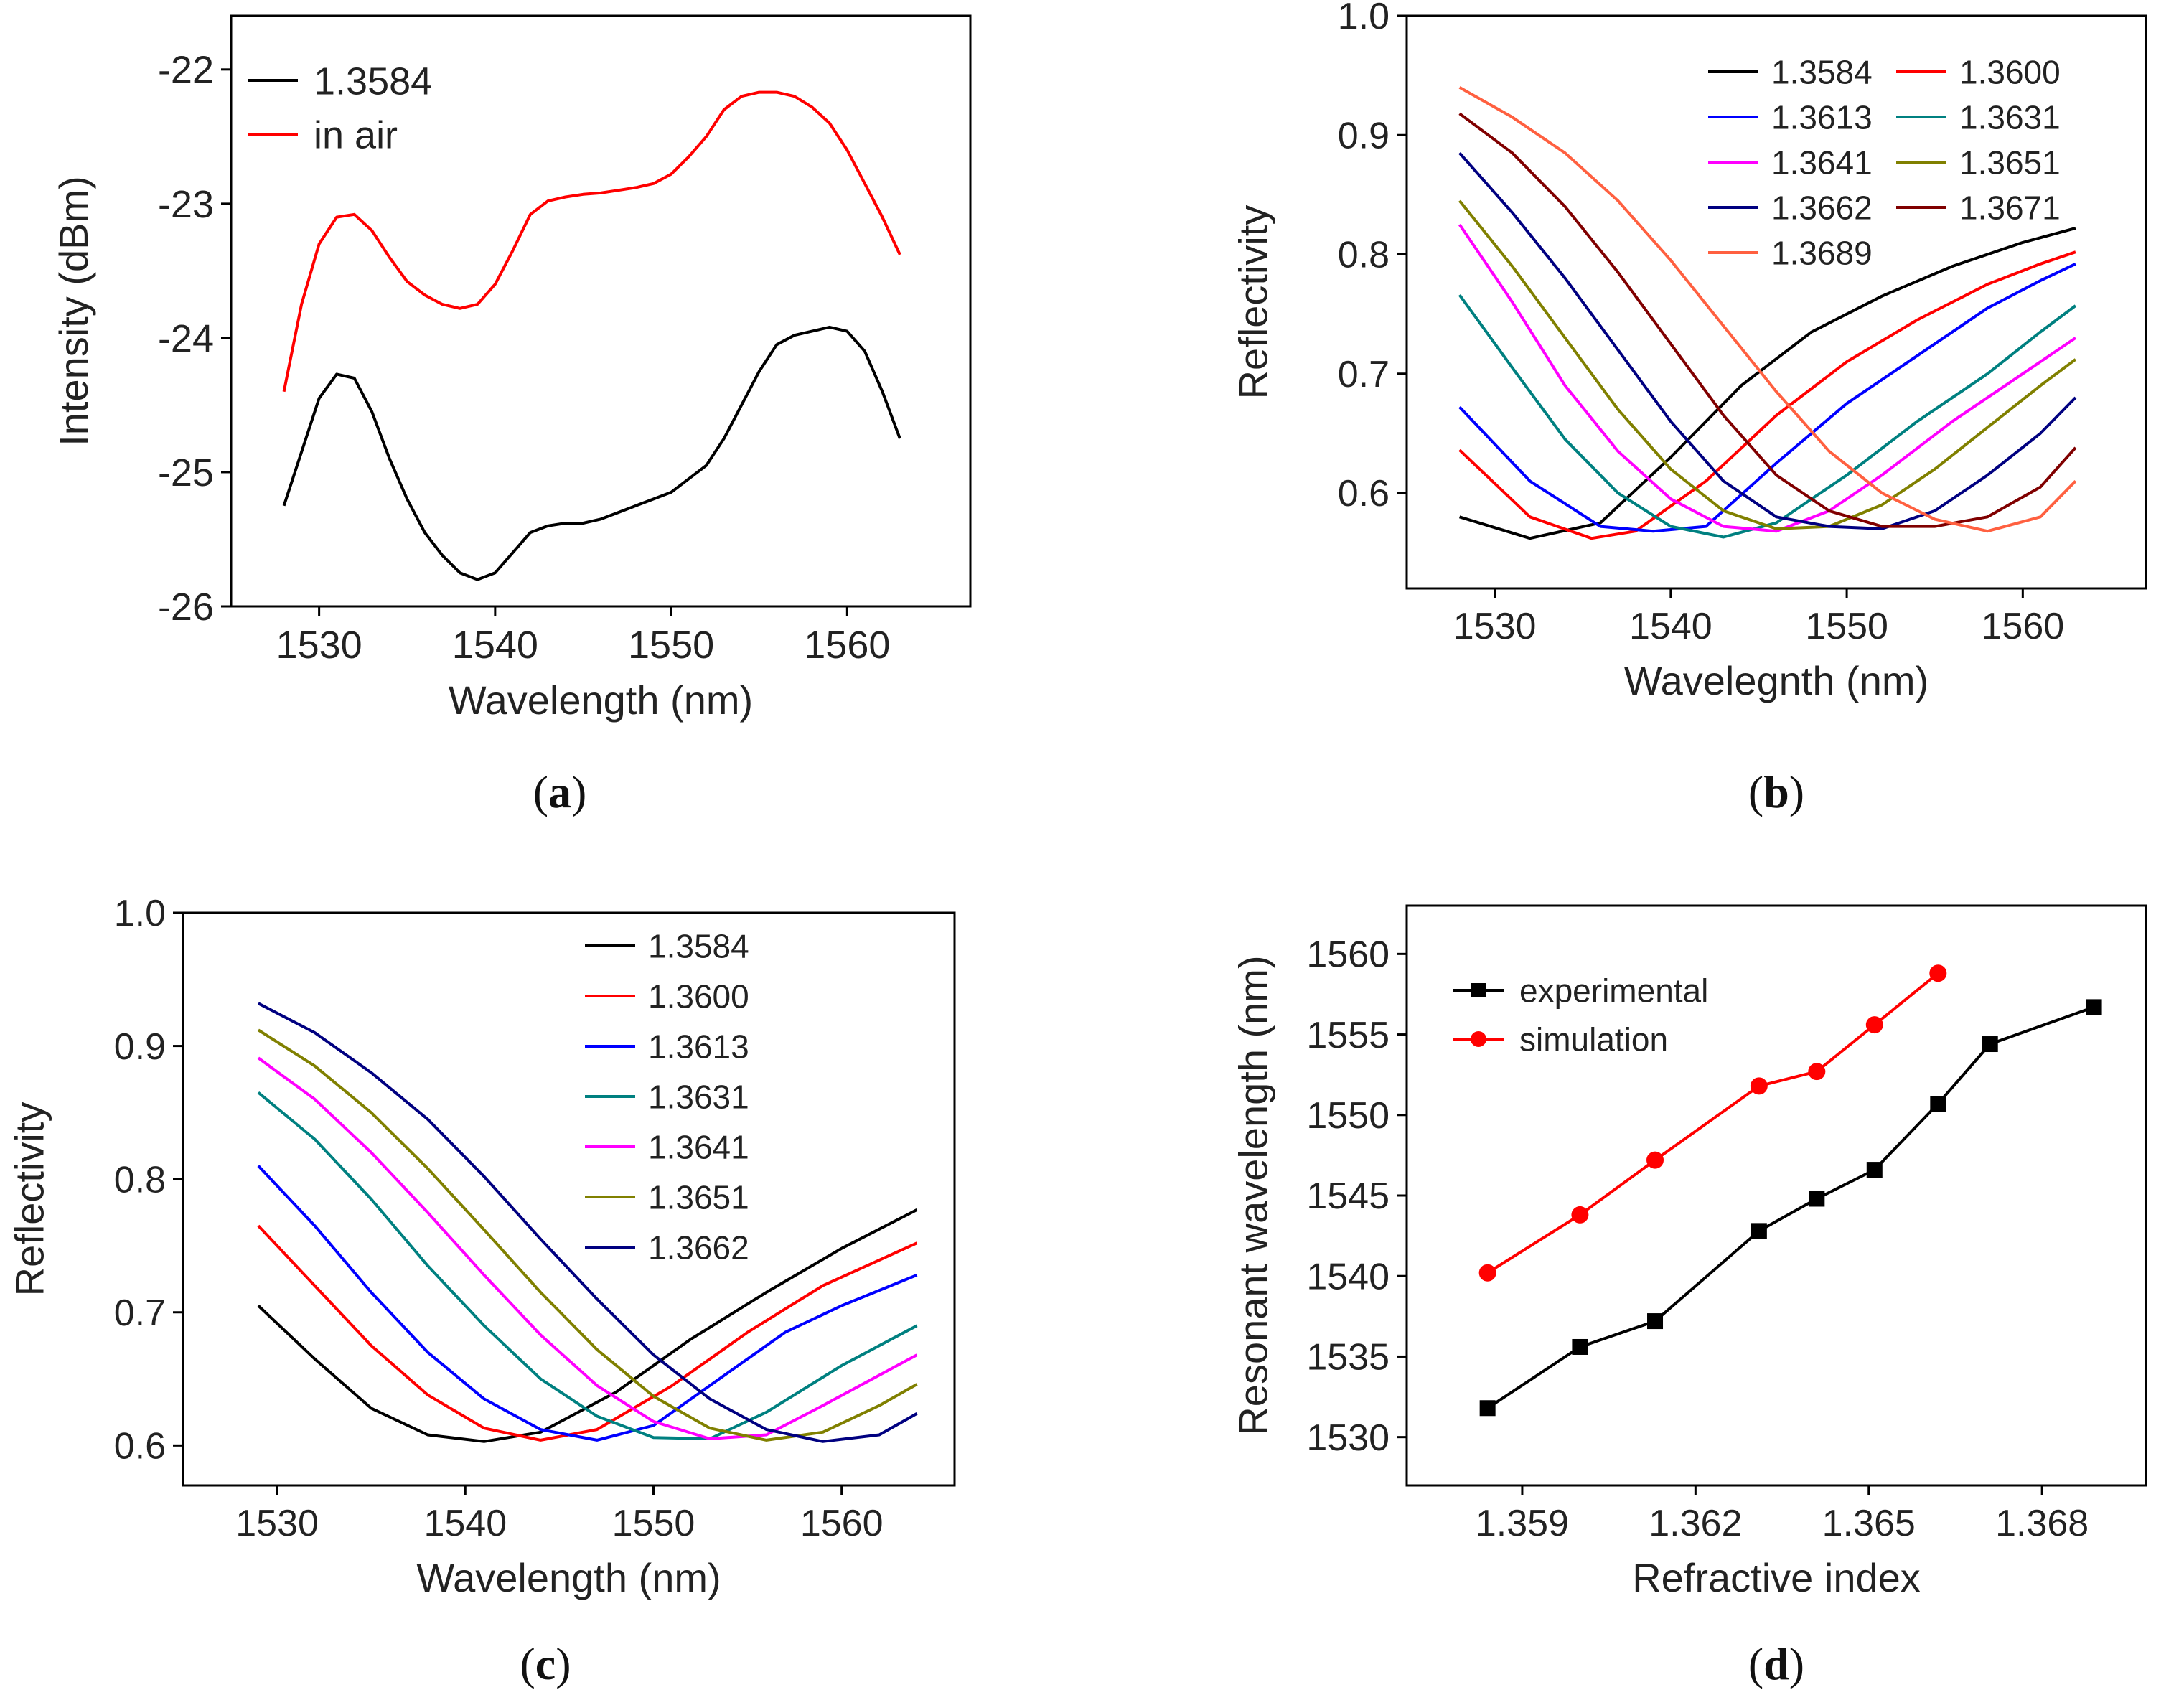 This screenshot has width=2184, height=1700. What do you see at coordinates (1776, 1195) in the screenshot?
I see `plot-frame-d` at bounding box center [1776, 1195].